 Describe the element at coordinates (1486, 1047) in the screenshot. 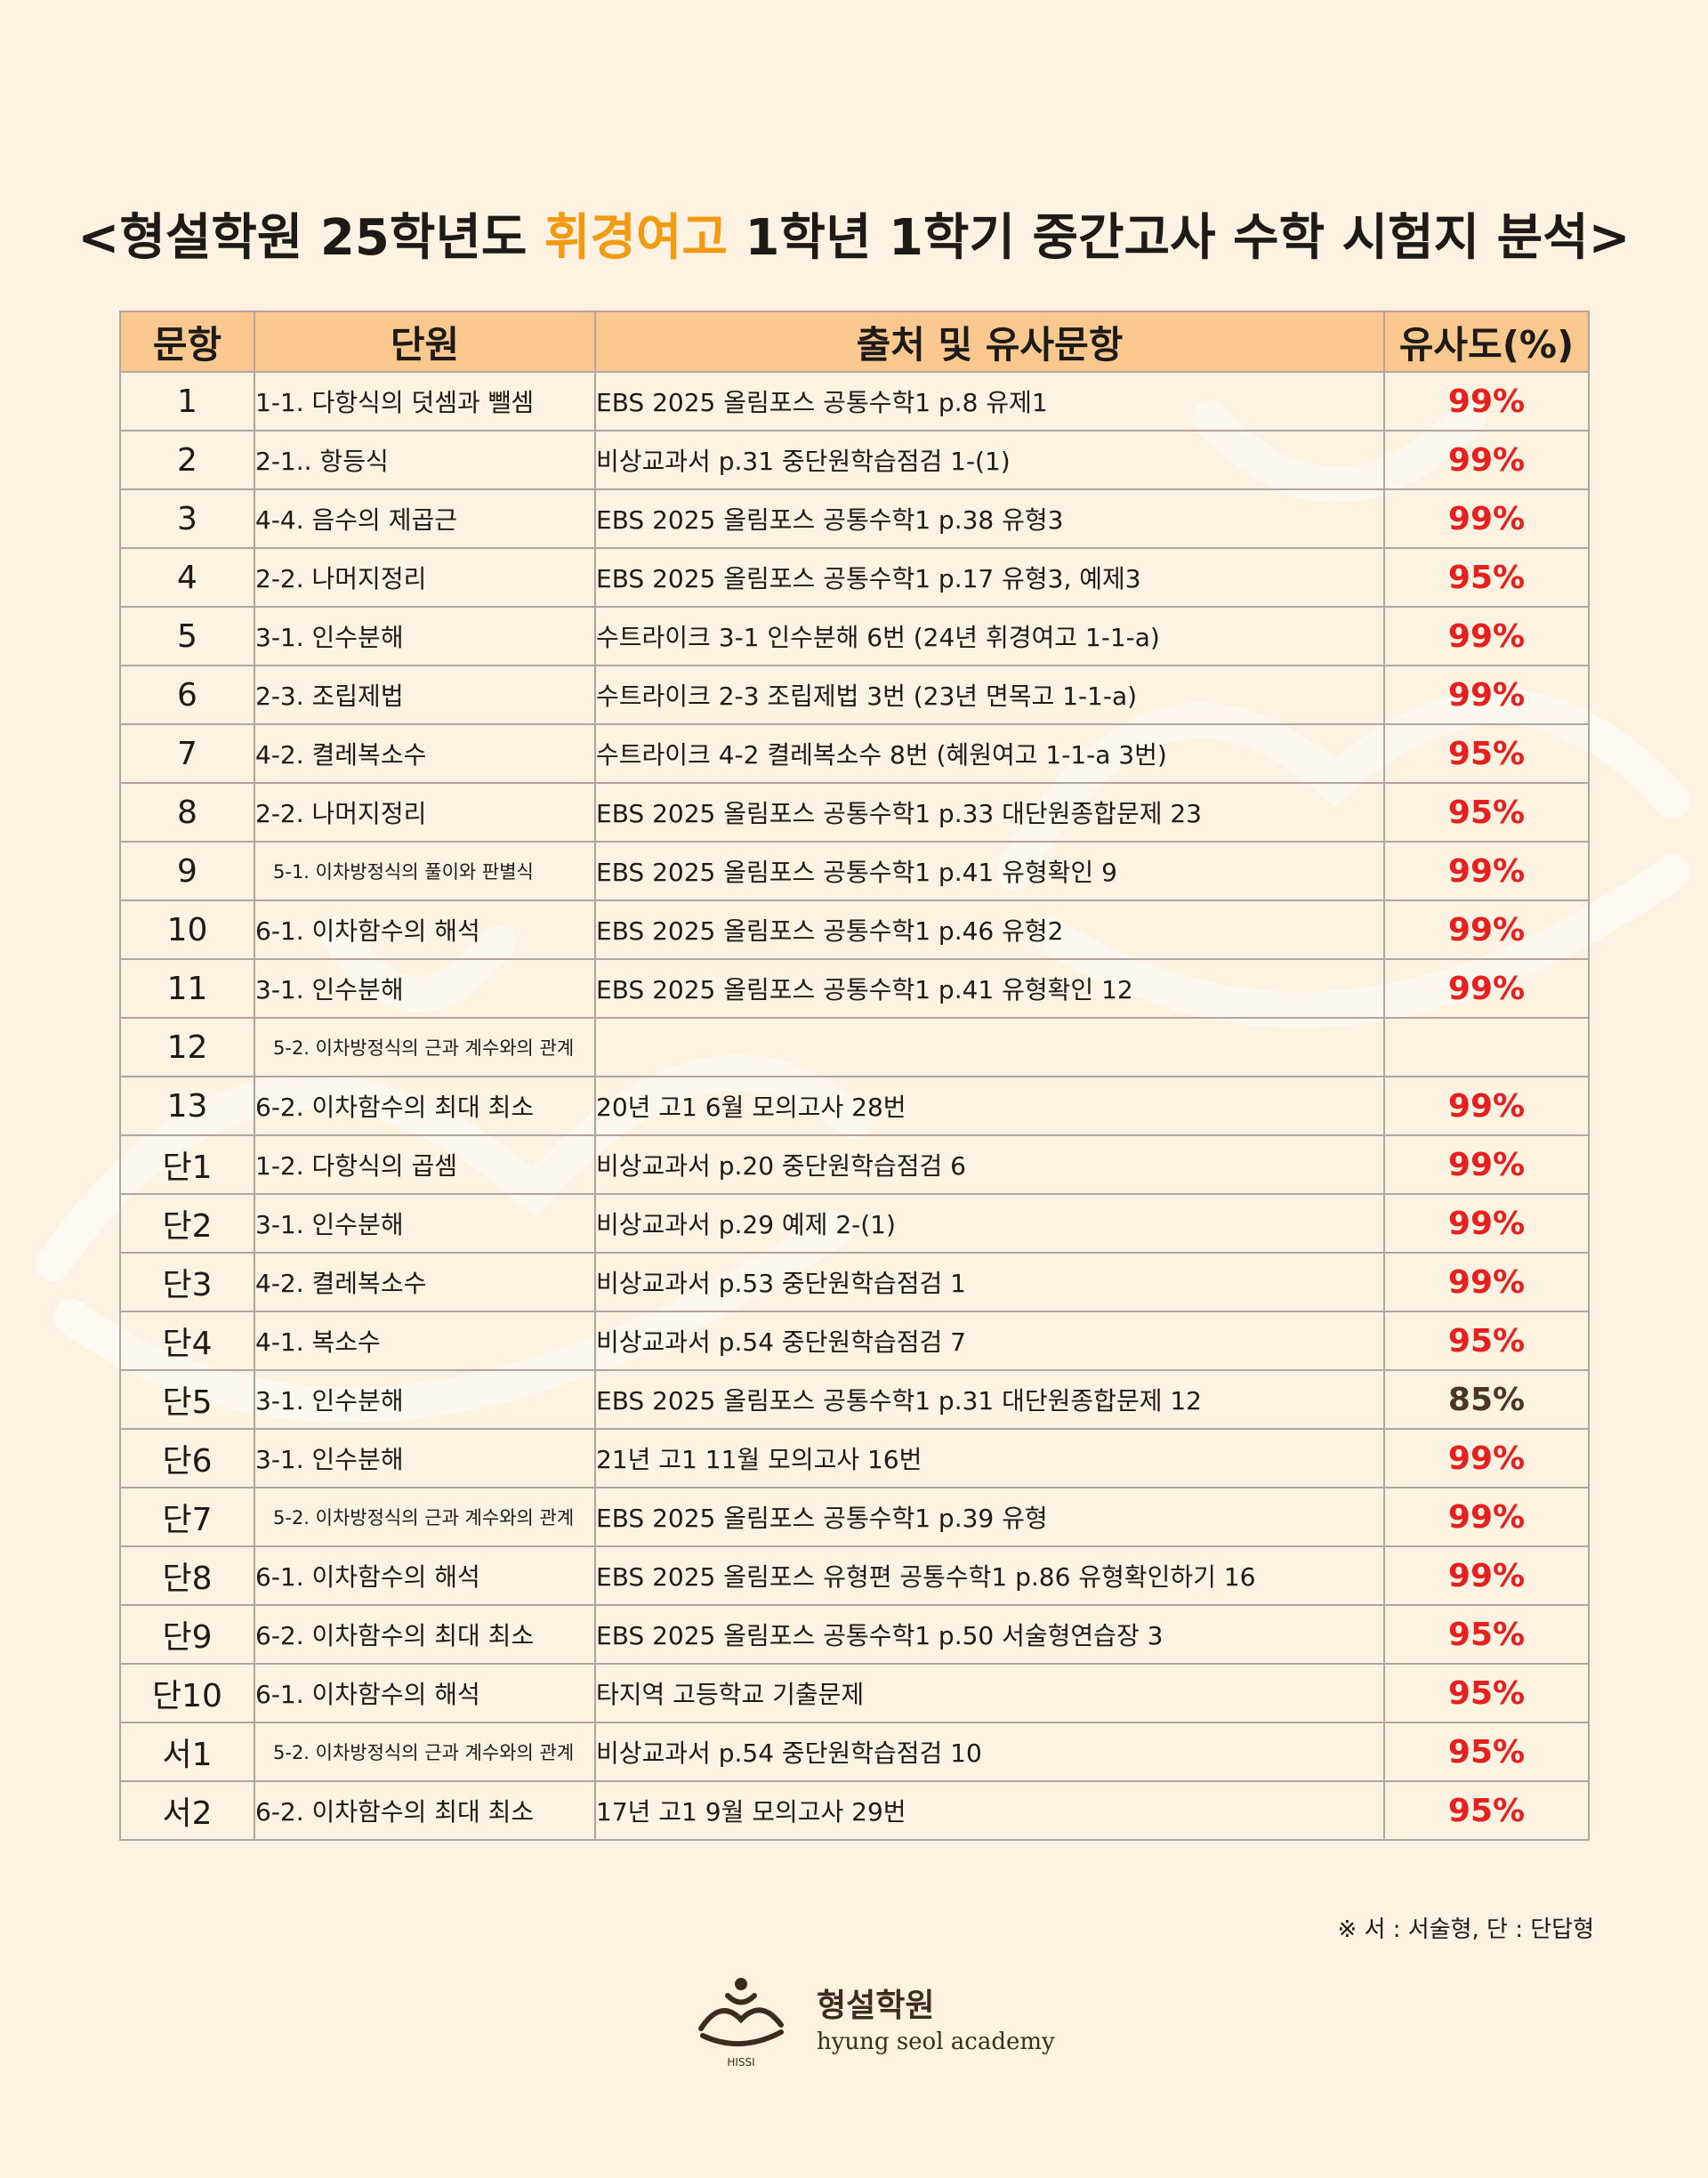

I see `similarity-percent` at that location.